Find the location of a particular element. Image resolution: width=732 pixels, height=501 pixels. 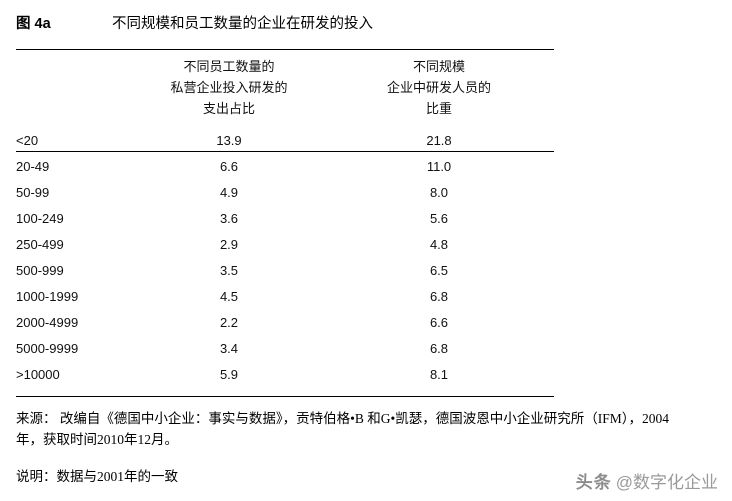

column-header-line: 比重 is located at coordinates (438, 108).